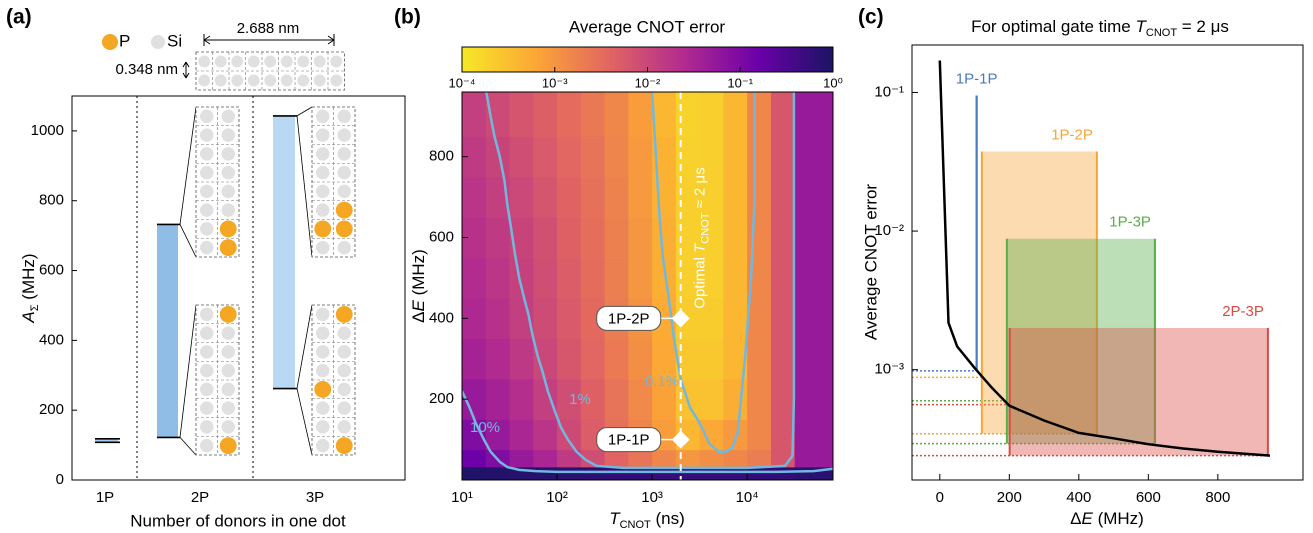 Image resolution: width=1313 pixels, height=533 pixels. I want to click on label-part: Optimal, so click(700, 281).